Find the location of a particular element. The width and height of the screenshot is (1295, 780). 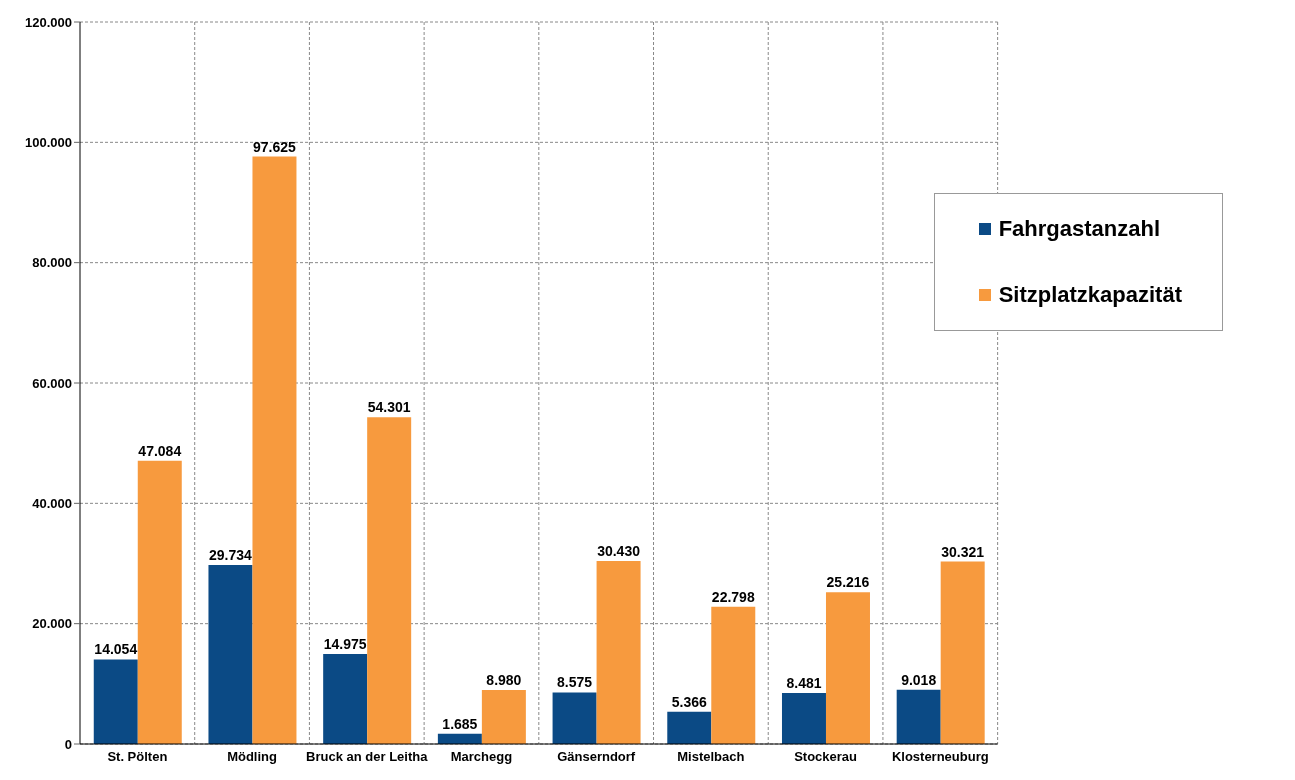

data-label: 22.798 is located at coordinates (733, 596).